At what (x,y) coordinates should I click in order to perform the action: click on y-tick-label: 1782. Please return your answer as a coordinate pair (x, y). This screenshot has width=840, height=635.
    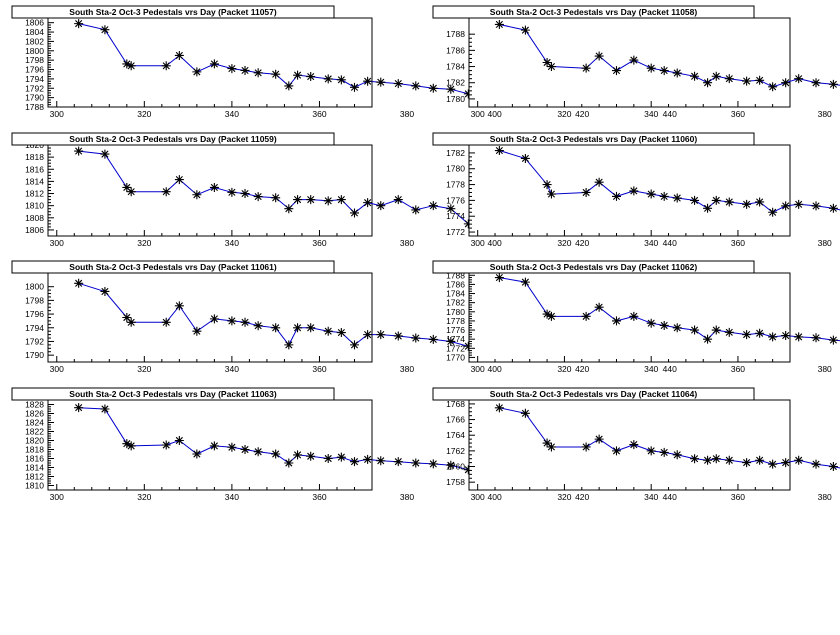
    Looking at the image, I should click on (455, 303).